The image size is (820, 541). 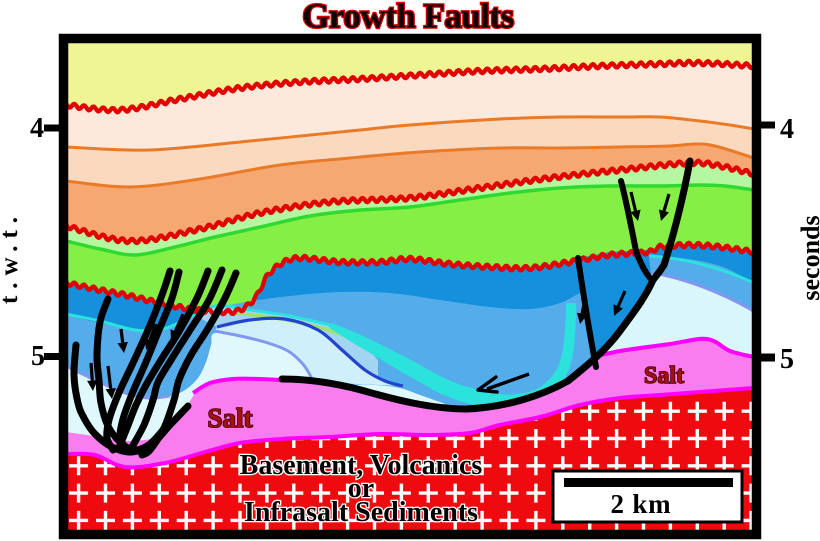 What do you see at coordinates (11, 257) in the screenshot?
I see `svg-text: t.w.t.` at bounding box center [11, 257].